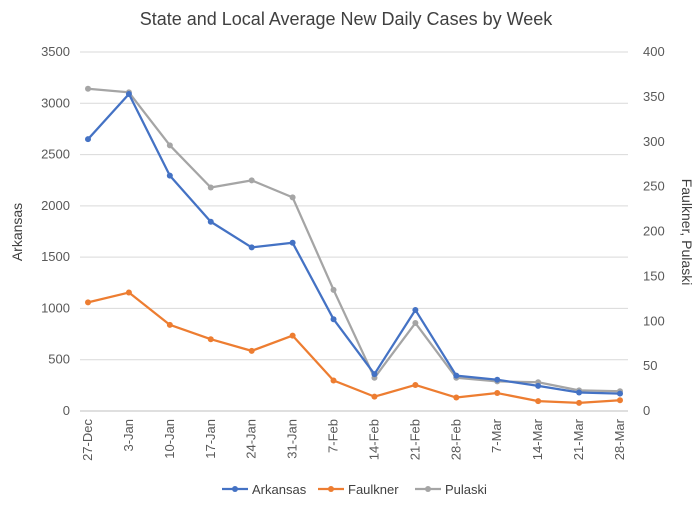 The image size is (700, 508). Describe the element at coordinates (55, 51) in the screenshot. I see `primary-y-tick-label: 3500` at that location.